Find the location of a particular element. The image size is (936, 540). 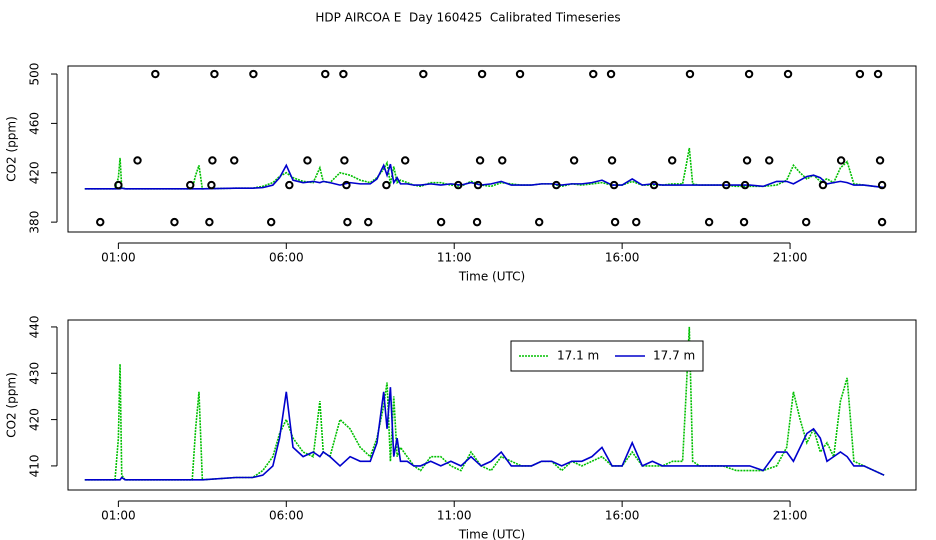

y-tick-label: 460 is located at coordinates (35, 123).